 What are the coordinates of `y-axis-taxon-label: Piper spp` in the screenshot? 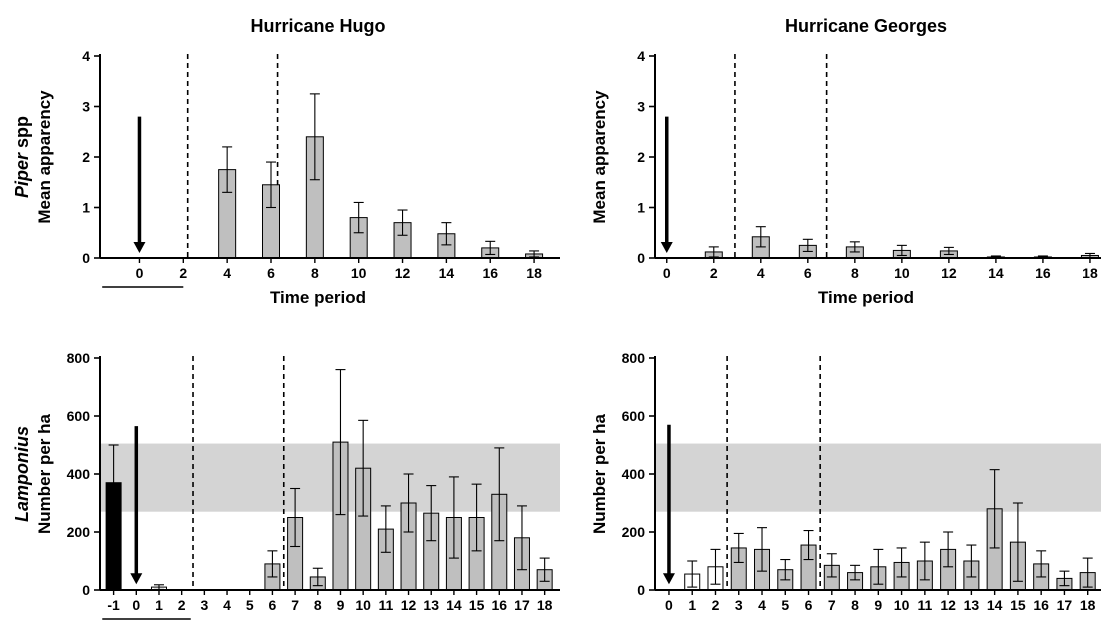 It's located at (22, 157).